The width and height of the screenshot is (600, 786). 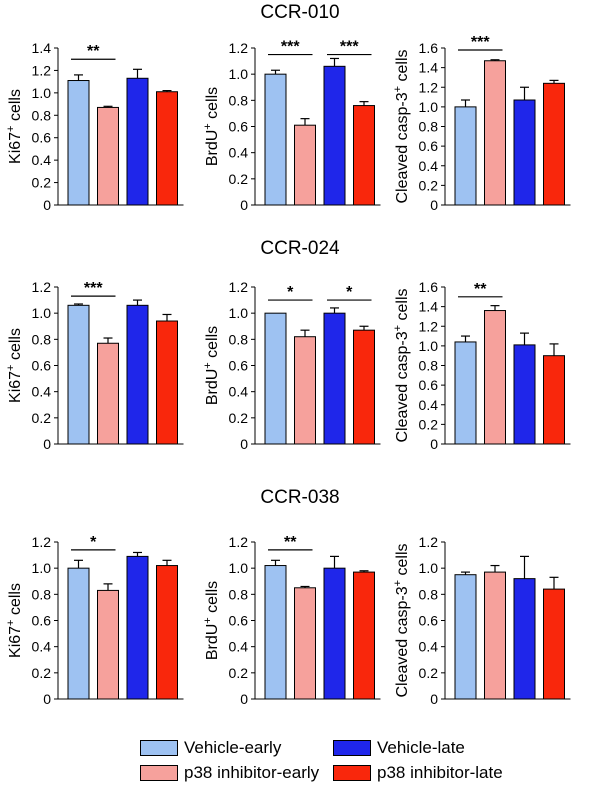 I want to click on chart-4-bar-p38_early, so click(x=108, y=393).